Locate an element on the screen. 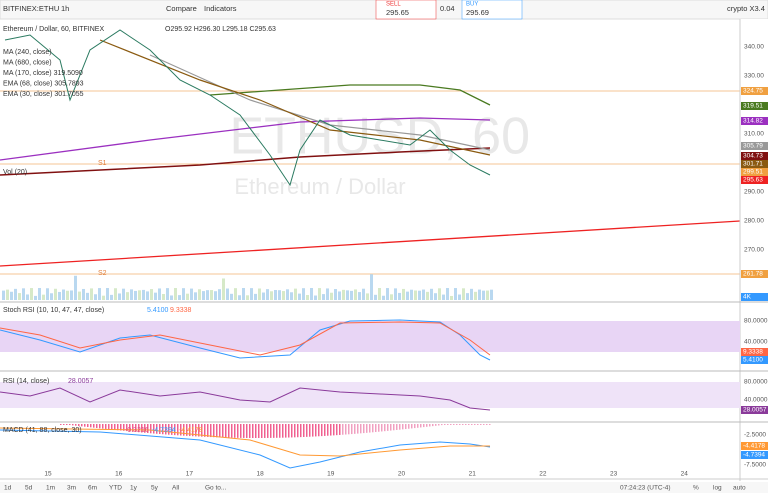 This screenshot has height=498, width=768. indicator-label: MA (240, close) is located at coordinates (27, 52).